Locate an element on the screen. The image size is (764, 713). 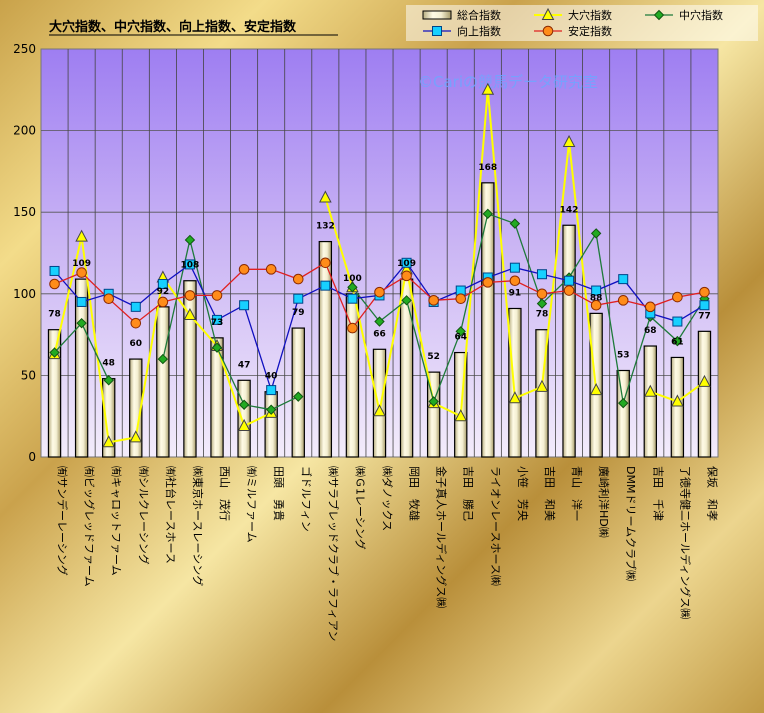
bar-value-label: 88 is located at coordinates (596, 298).